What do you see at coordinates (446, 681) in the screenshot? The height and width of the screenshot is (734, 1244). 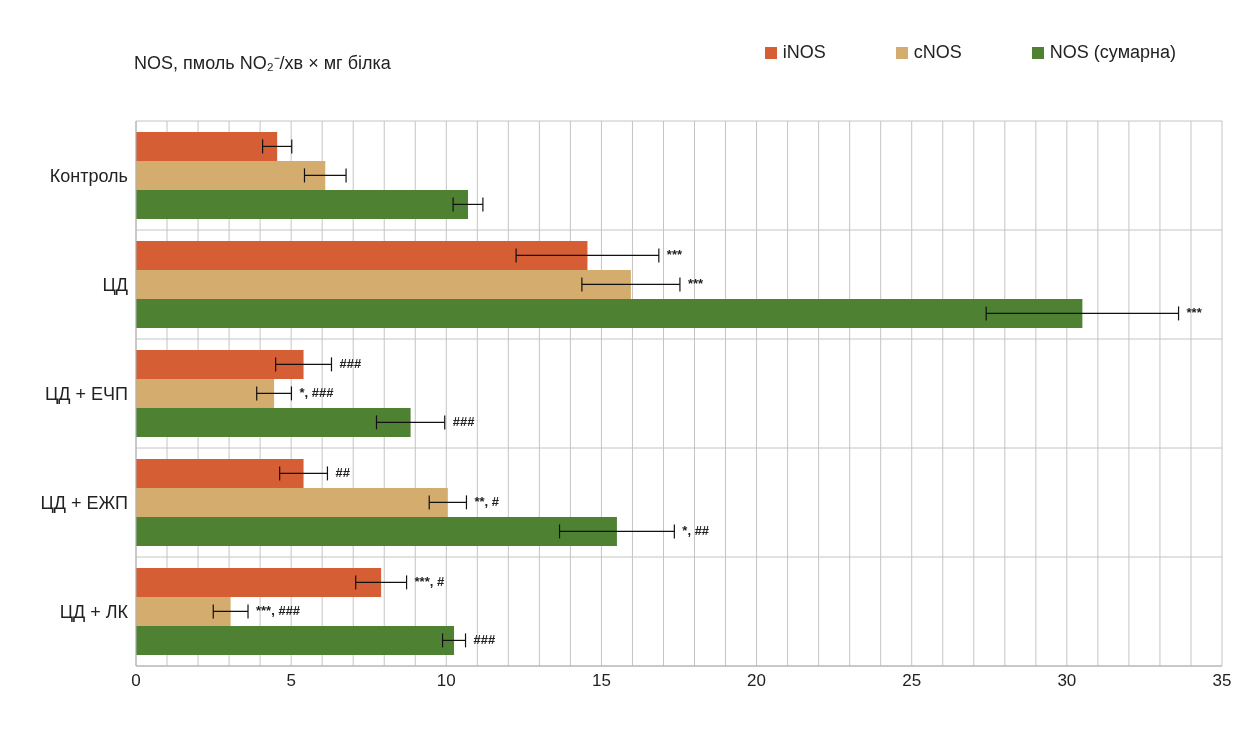 I see `x-tick-label: 10` at bounding box center [446, 681].